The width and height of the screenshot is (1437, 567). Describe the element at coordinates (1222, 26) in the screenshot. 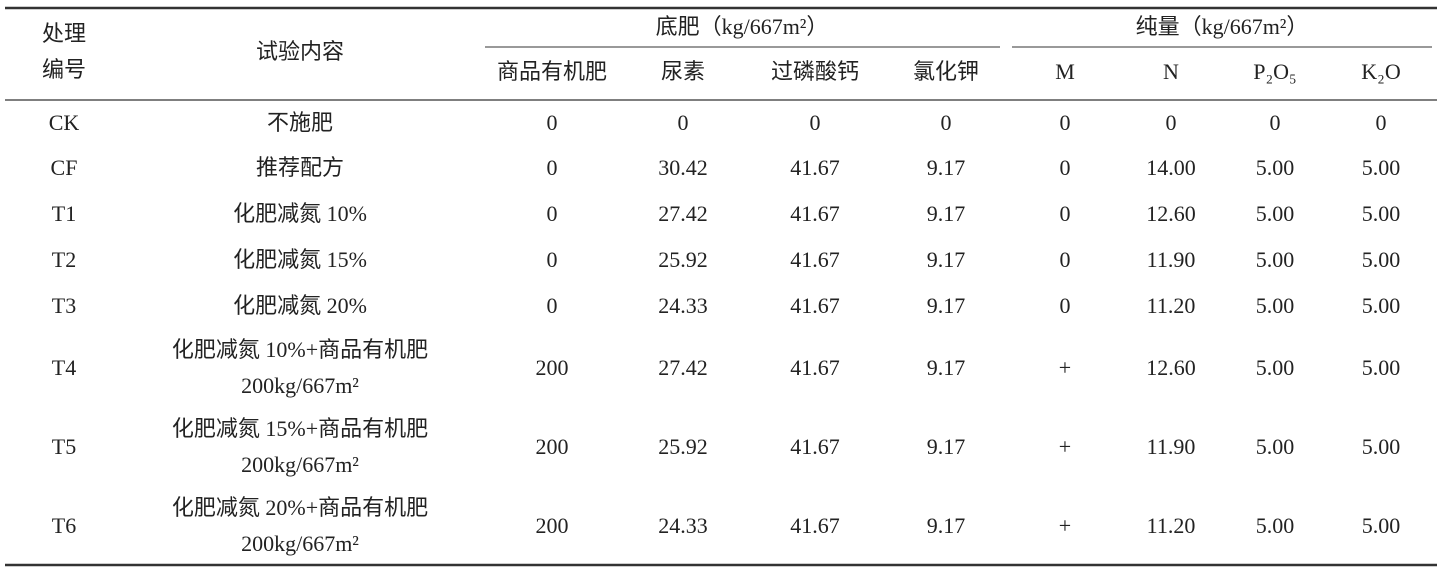

I see `group-title: 纯量（kg/667m²）` at that location.